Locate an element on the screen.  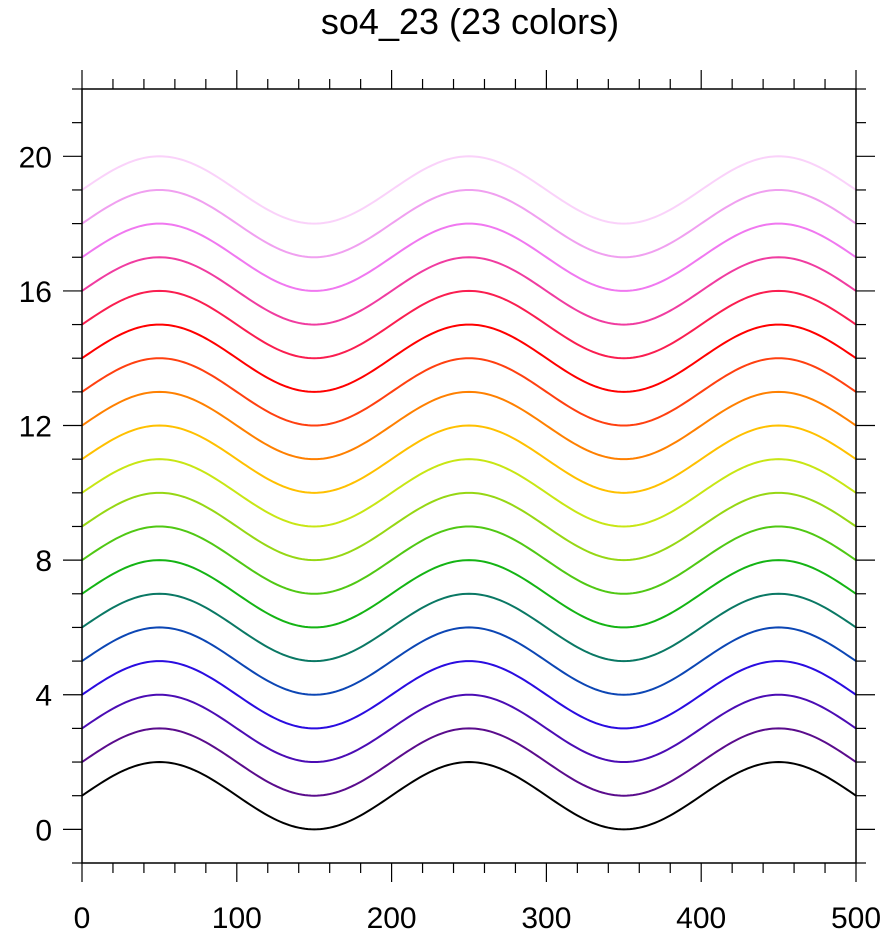
x-tick-label: 0 is located at coordinates (82, 918).